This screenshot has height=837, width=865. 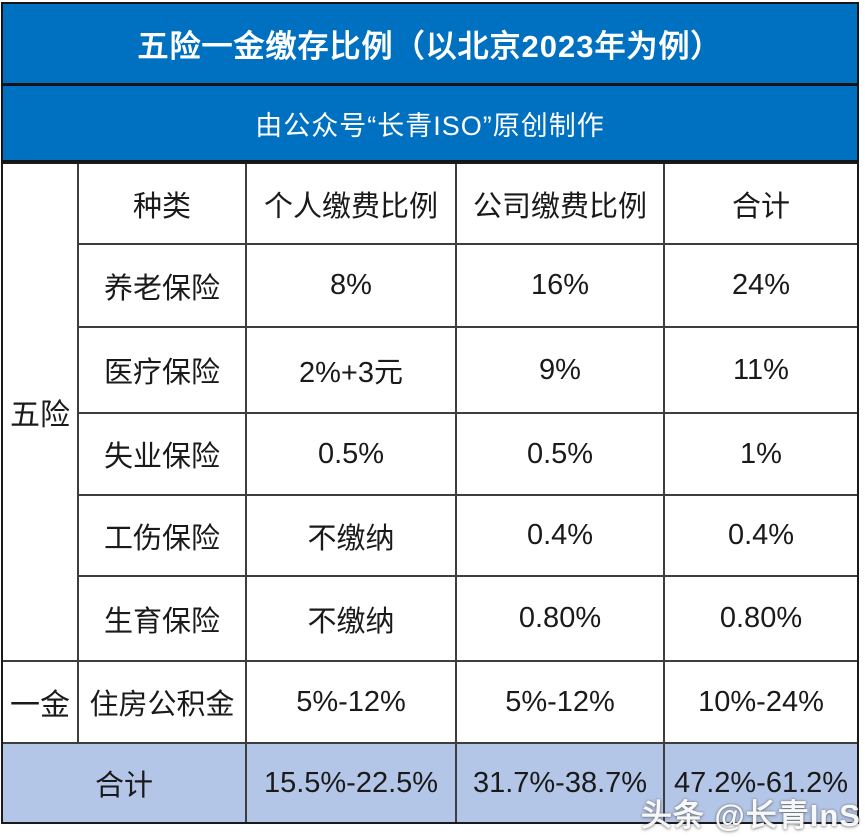 I want to click on total-cell: 24%, so click(x=761, y=285).